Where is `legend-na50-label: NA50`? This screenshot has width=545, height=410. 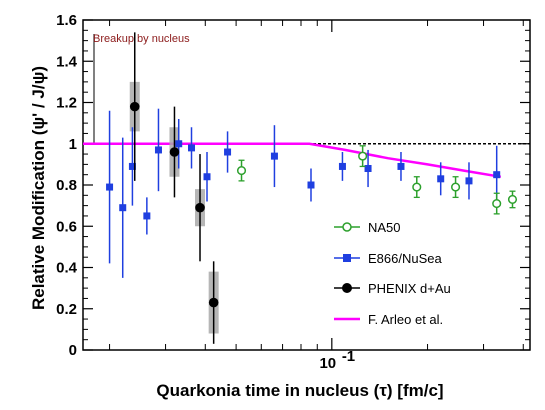 legend-na50-label: NA50 is located at coordinates (384, 227).